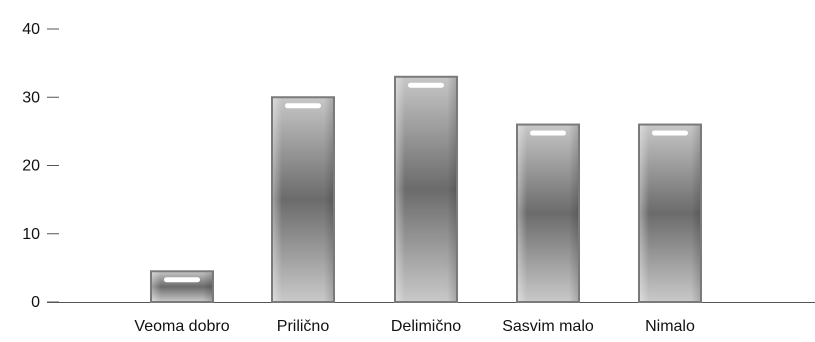 This screenshot has width=815, height=342. What do you see at coordinates (670, 326) in the screenshot?
I see `x-tick-label: Nimalo` at bounding box center [670, 326].